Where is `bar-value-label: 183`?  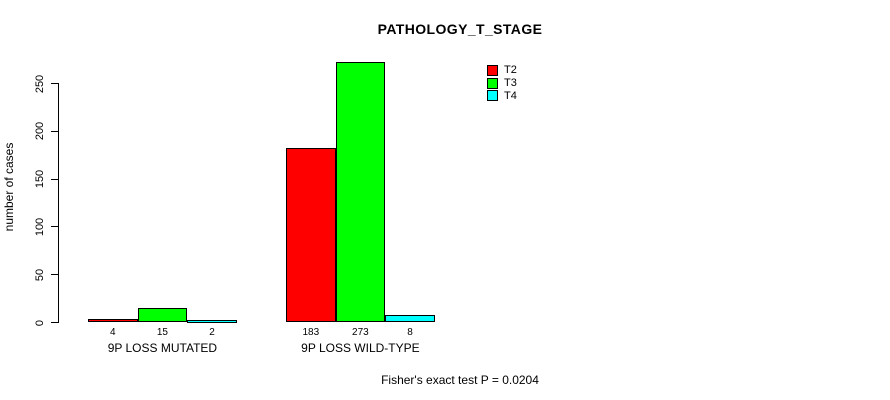 bar-value-label: 183 is located at coordinates (311, 332).